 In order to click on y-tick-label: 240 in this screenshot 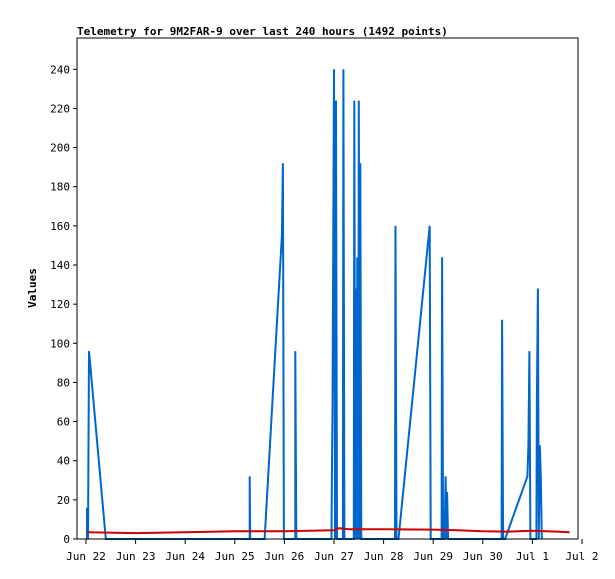, I will do `click(60, 69)`.